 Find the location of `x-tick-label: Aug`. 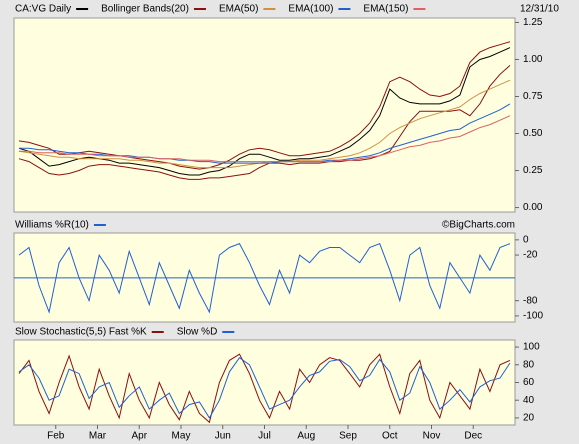

x-tick-label: Aug is located at coordinates (306, 436).